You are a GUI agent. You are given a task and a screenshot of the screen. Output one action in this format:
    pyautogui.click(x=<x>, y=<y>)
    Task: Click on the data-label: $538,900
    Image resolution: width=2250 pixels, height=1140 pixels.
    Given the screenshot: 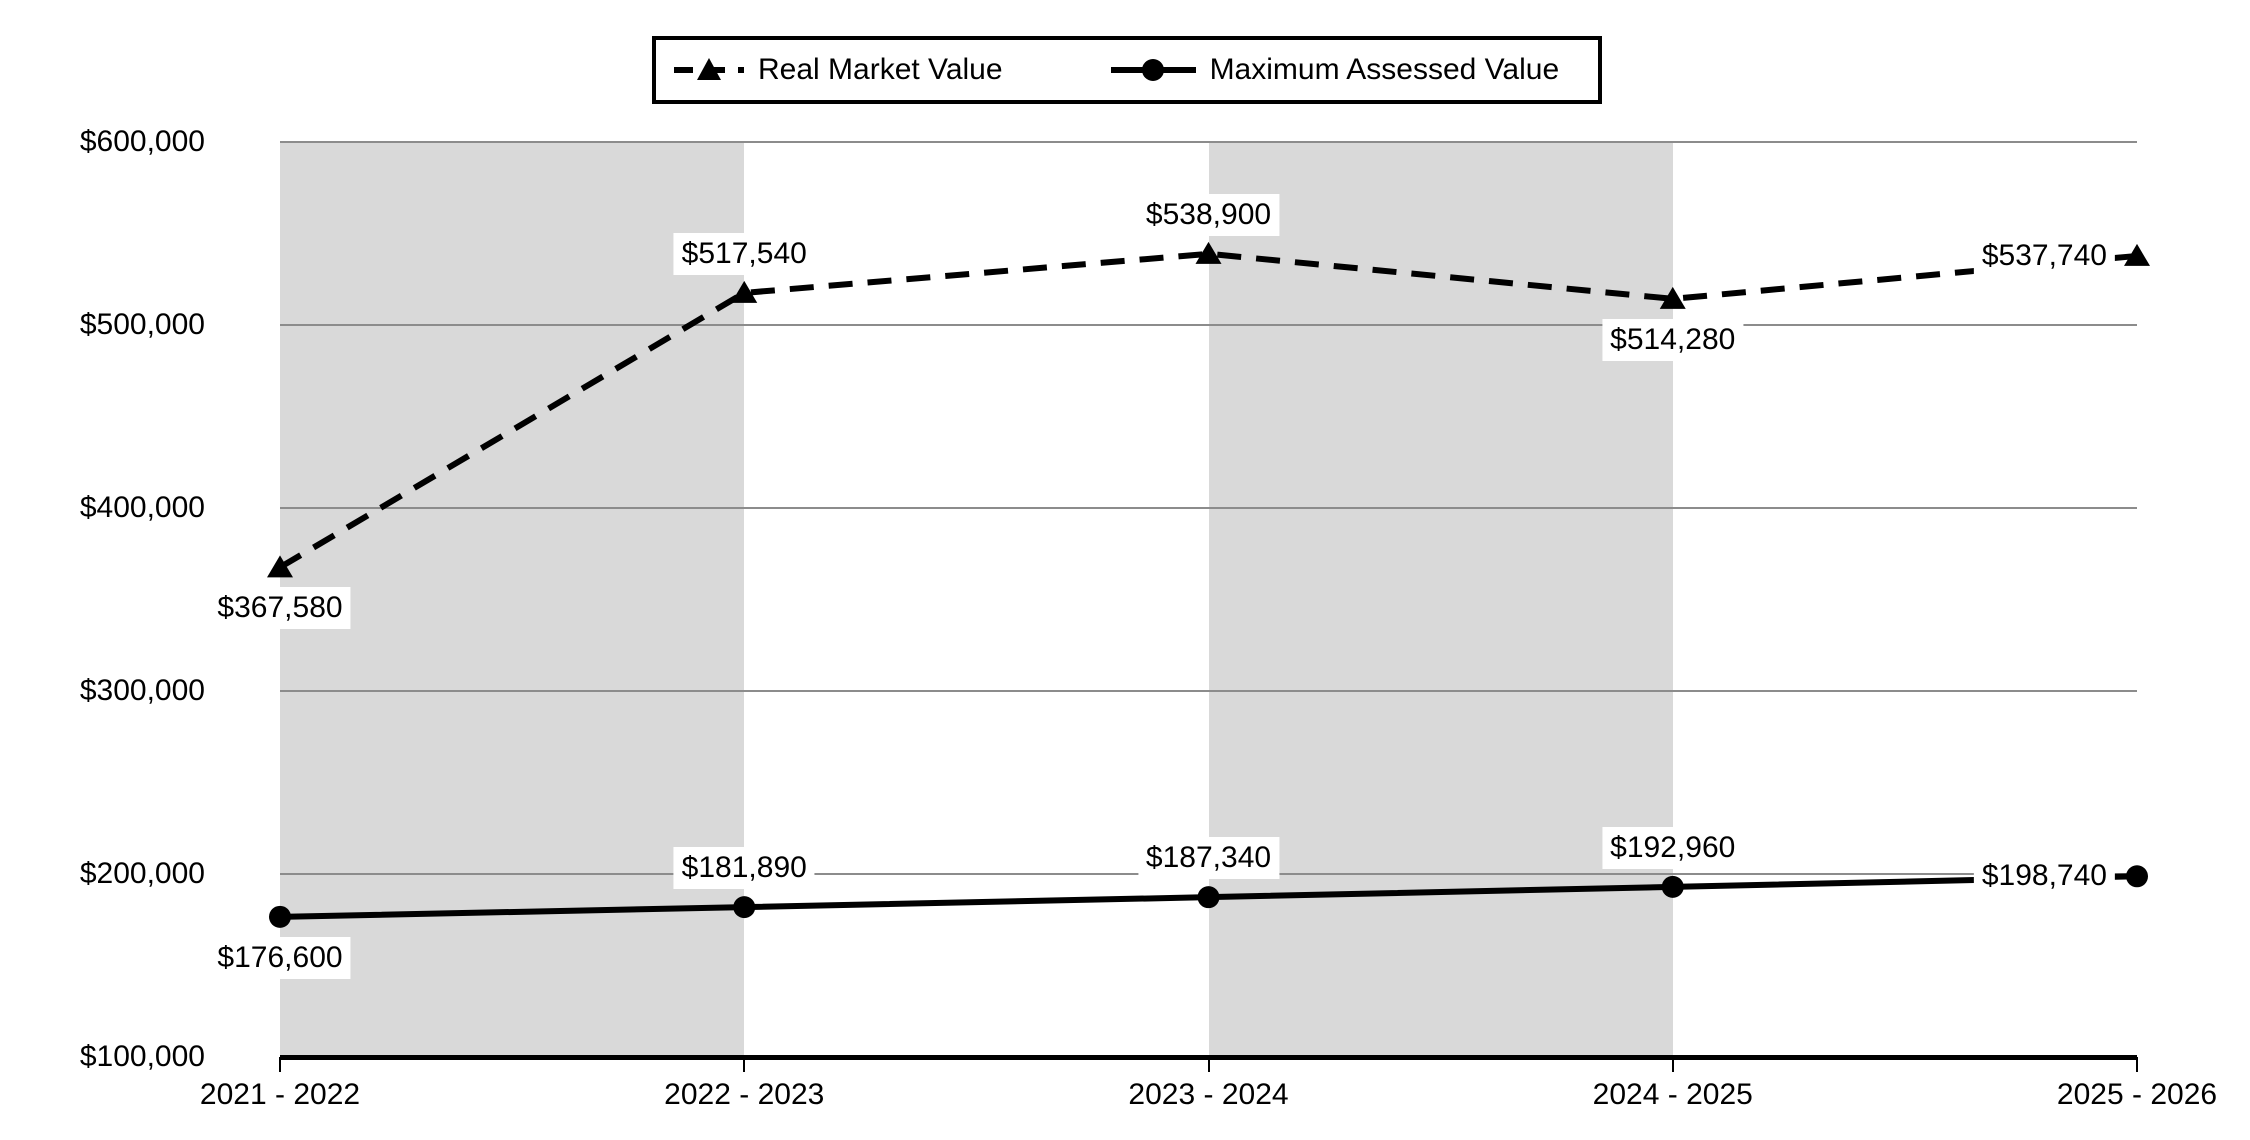 What is the action you would take?
    pyautogui.click(x=1208, y=214)
    